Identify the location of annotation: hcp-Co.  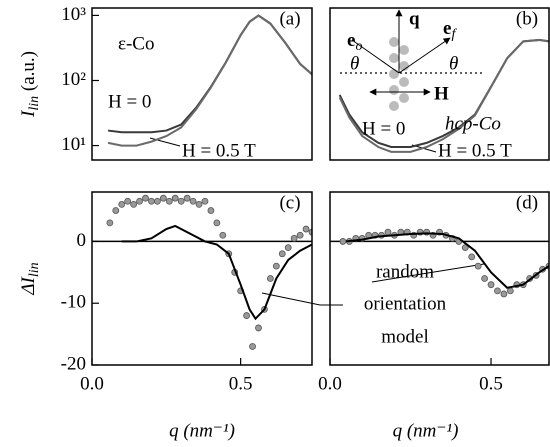
(473, 123).